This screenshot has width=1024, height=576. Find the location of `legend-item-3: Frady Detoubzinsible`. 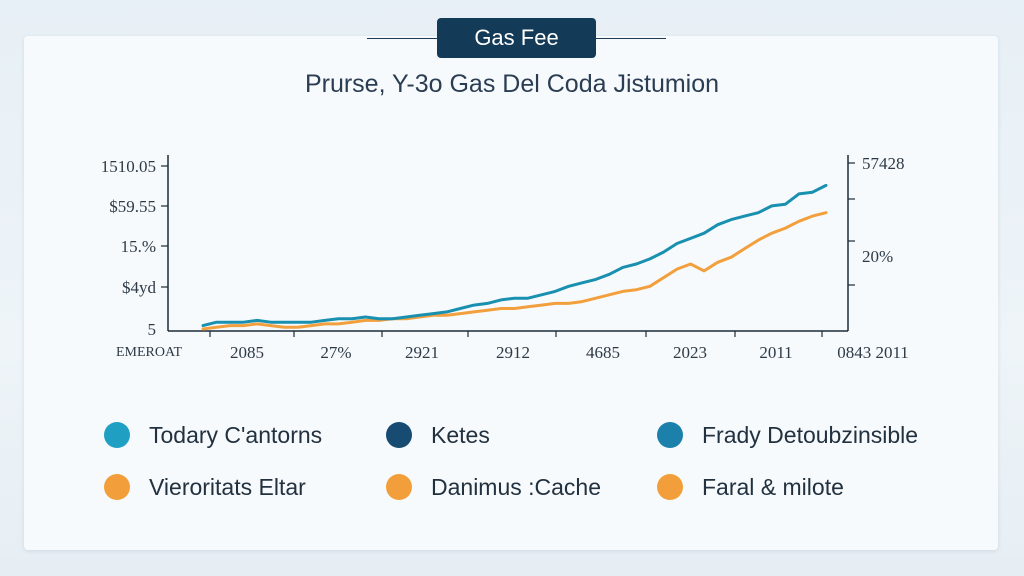

legend-item-3: Frady Detoubzinsible is located at coordinates (787, 435).